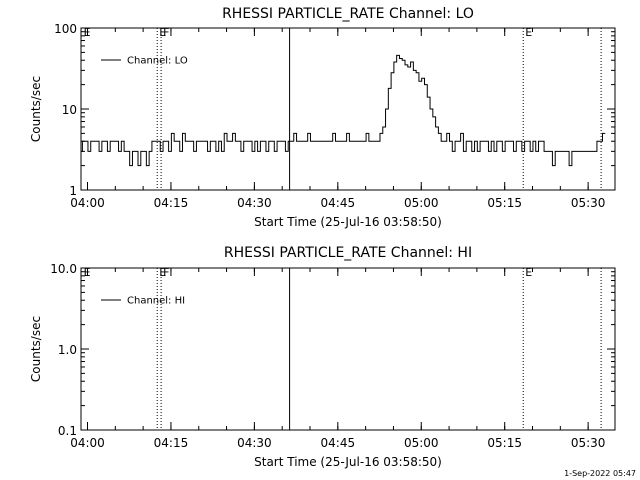  What do you see at coordinates (348, 14) in the screenshot?
I see `chart-title: RHESSI PARTICLE_RATE Channel: LO` at bounding box center [348, 14].